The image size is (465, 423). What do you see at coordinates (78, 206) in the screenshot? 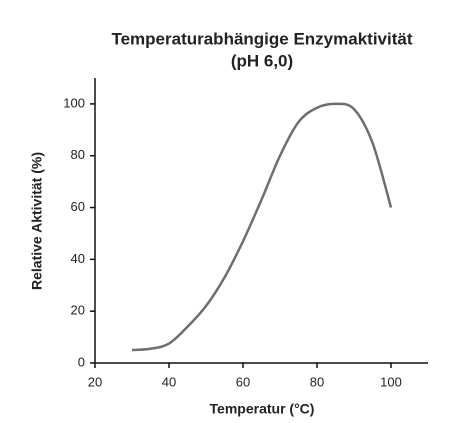
I see `y-tick-label: 60` at bounding box center [78, 206].